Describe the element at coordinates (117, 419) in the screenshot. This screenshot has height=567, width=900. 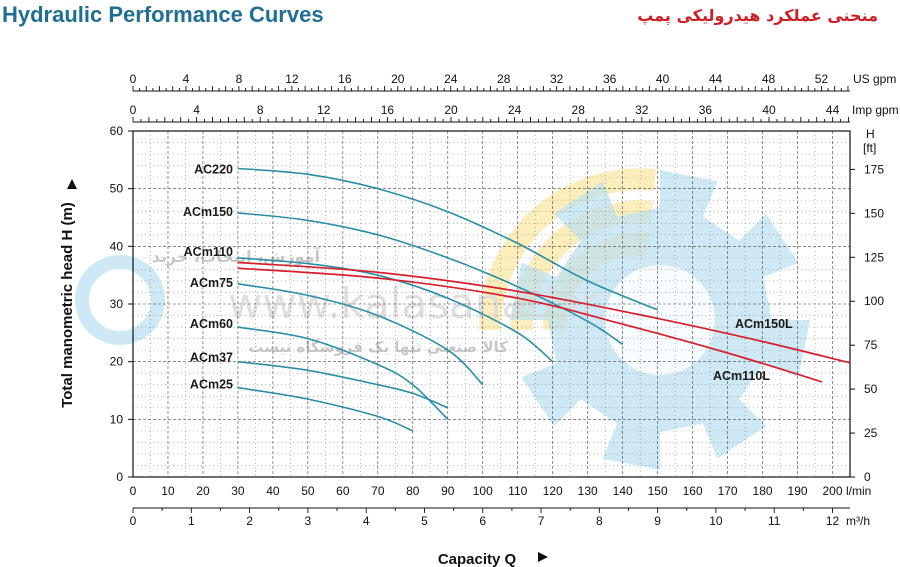
I see `y-tick-label: 10` at that location.